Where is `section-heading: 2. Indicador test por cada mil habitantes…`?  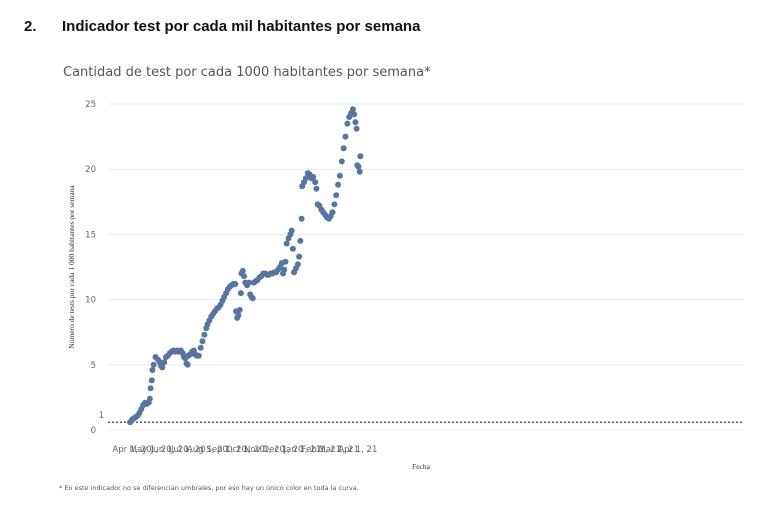
section-heading: 2. Indicador test por cada mil habitantes… is located at coordinates (222, 26).